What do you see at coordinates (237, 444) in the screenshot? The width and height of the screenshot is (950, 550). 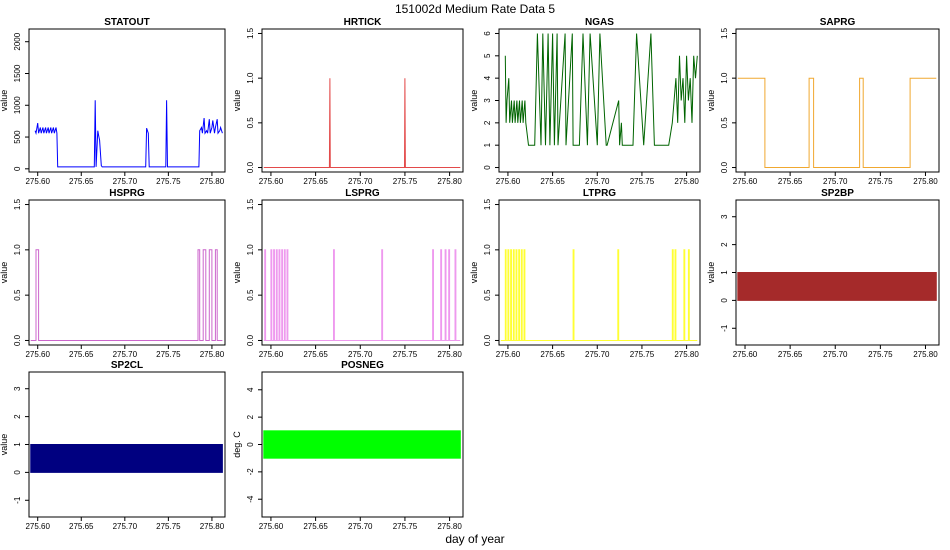 I see `y-axis-label: deg. C` at bounding box center [237, 444].